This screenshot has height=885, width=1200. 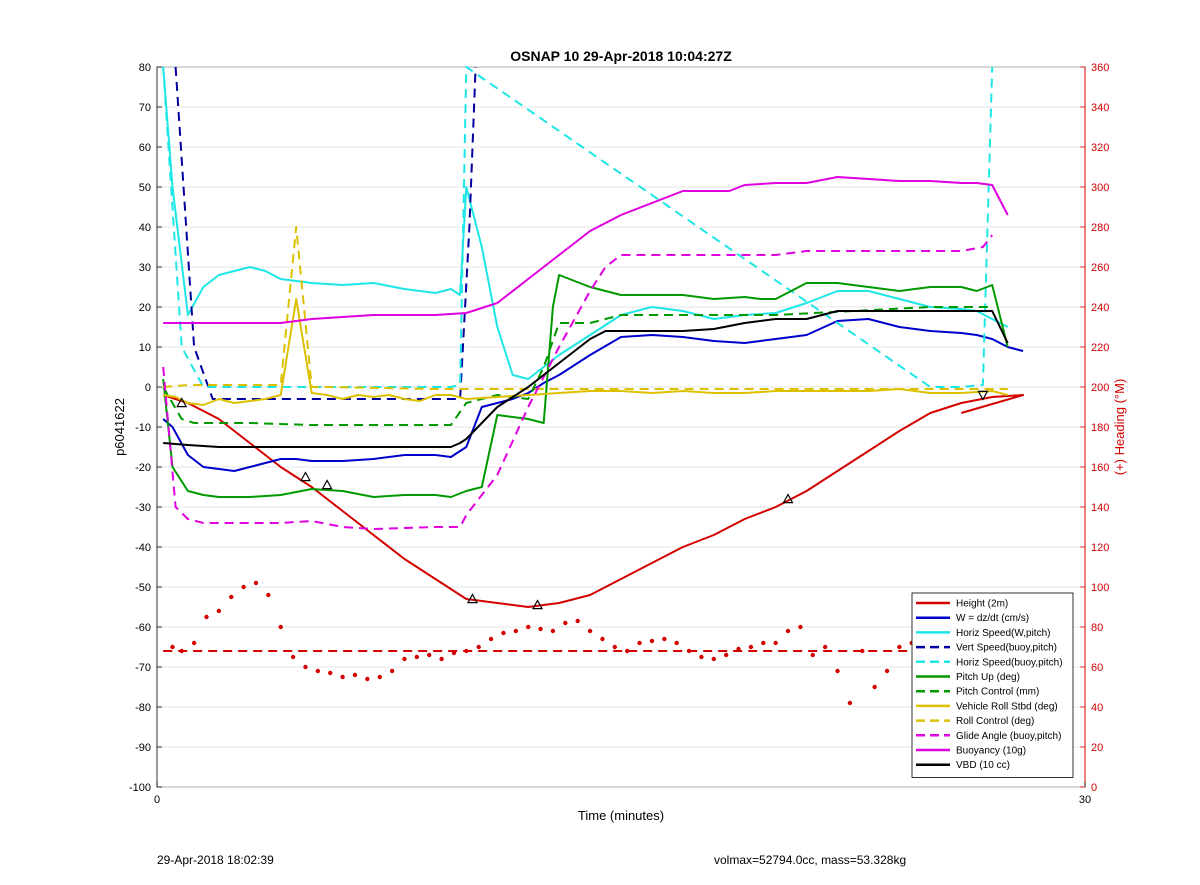 What do you see at coordinates (1097, 708) in the screenshot?
I see `y2-tick-label: 40` at bounding box center [1097, 708].